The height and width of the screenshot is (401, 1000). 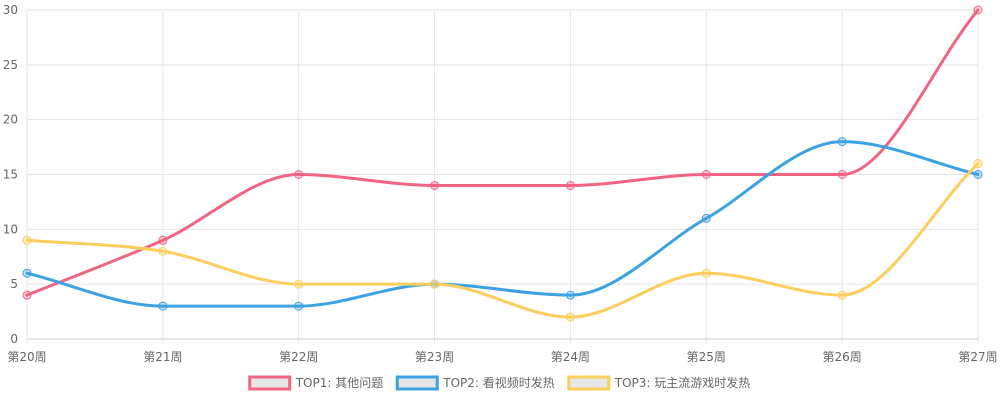 I want to click on y-axis-ticks: 0 5 10 15 20 25 30, so click(x=10, y=174).